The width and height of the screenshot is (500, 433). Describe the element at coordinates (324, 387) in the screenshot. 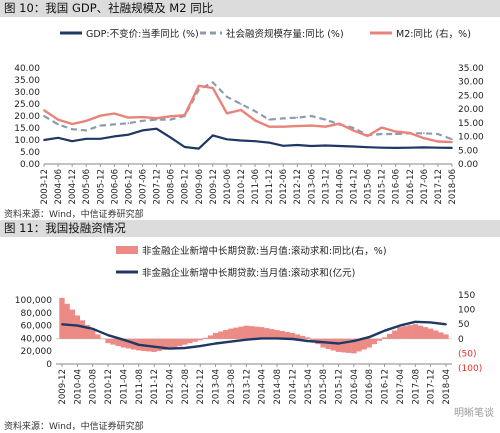

I see `x-tick-label: 2015-08` at that location.